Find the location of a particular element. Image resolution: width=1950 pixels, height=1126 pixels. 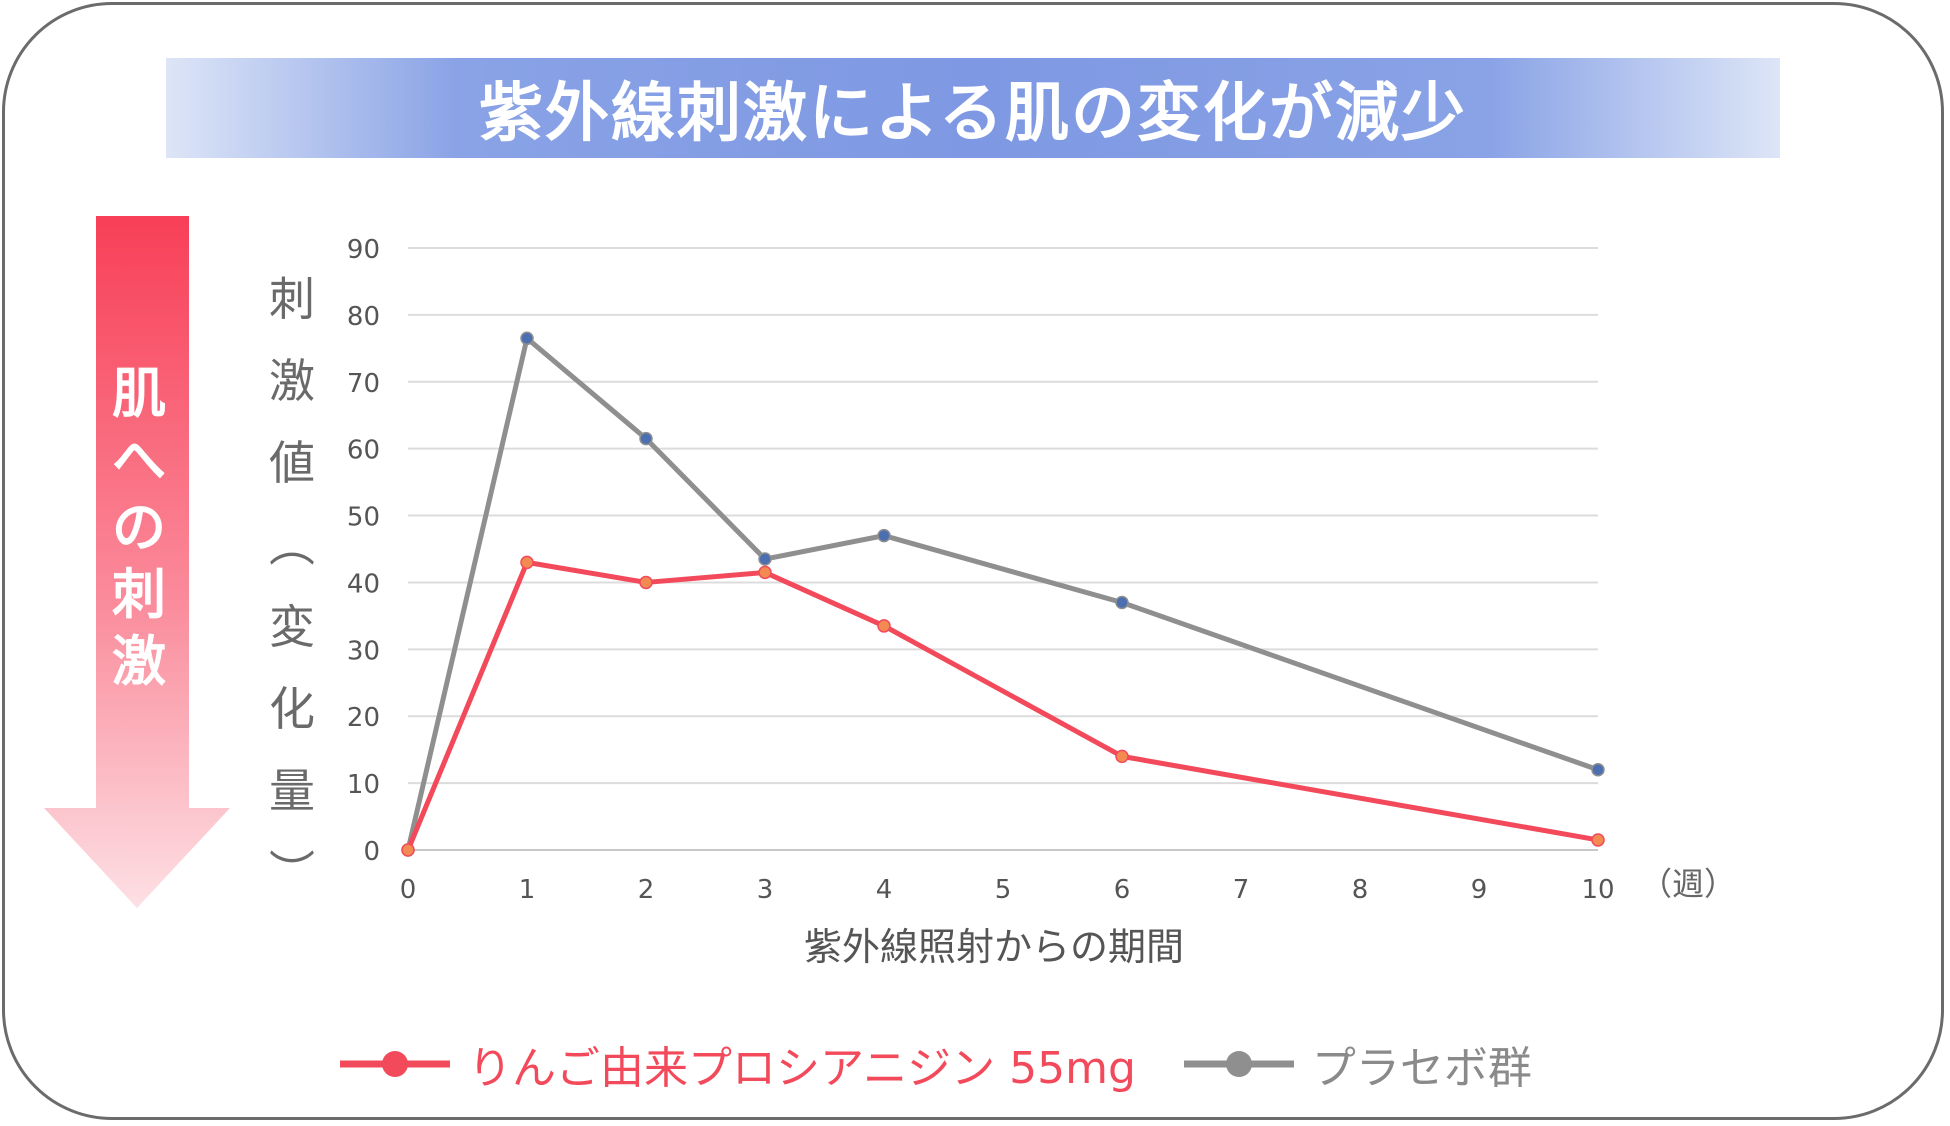

y-title-char-7: ︶ is located at coordinates (292, 873).